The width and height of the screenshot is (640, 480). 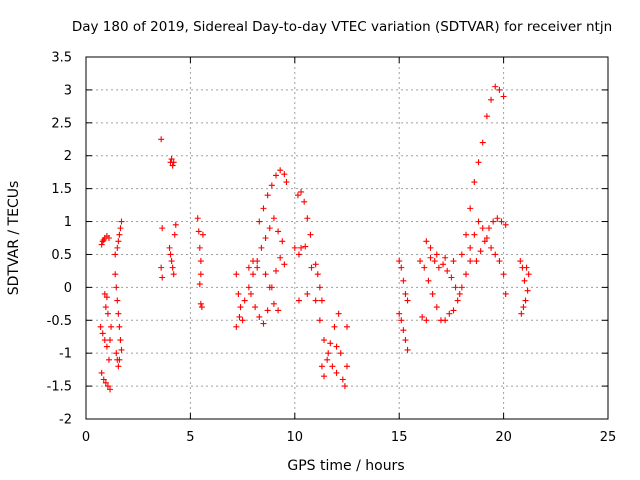 I want to click on y-tick-label: 0, so click(x=68, y=288).